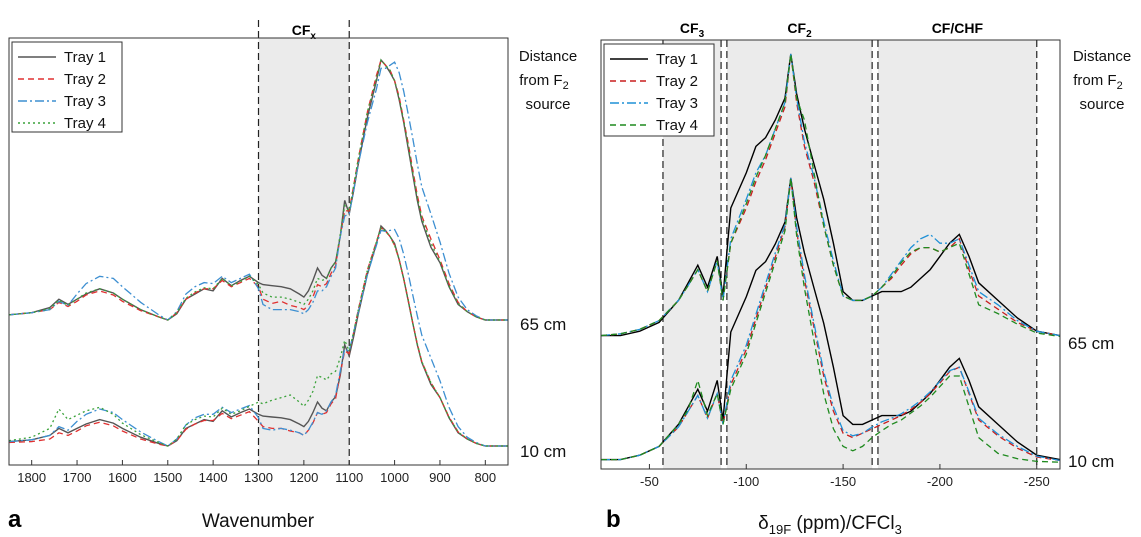  What do you see at coordinates (258, 477) in the screenshot?
I see `a-tick-label-5: 1300` at bounding box center [258, 477].